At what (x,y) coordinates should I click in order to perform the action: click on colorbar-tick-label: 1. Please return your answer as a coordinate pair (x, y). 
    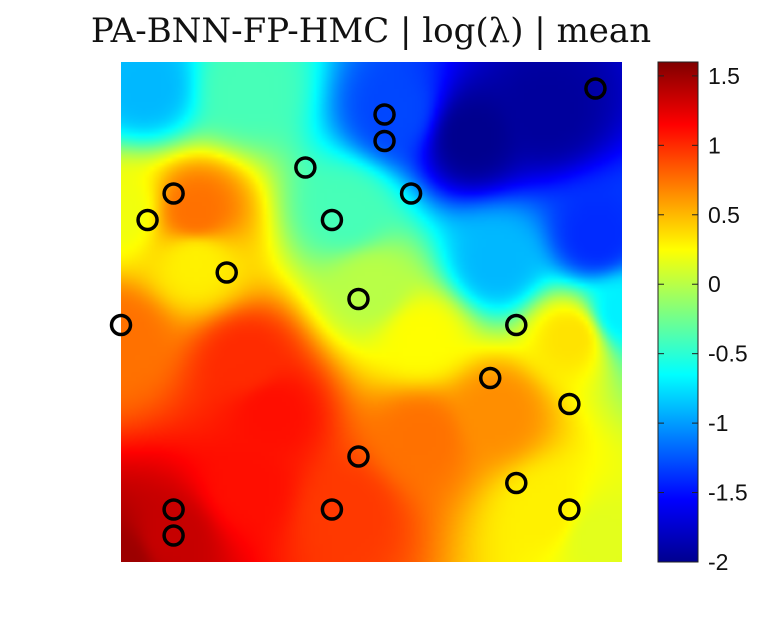
    Looking at the image, I should click on (714, 145).